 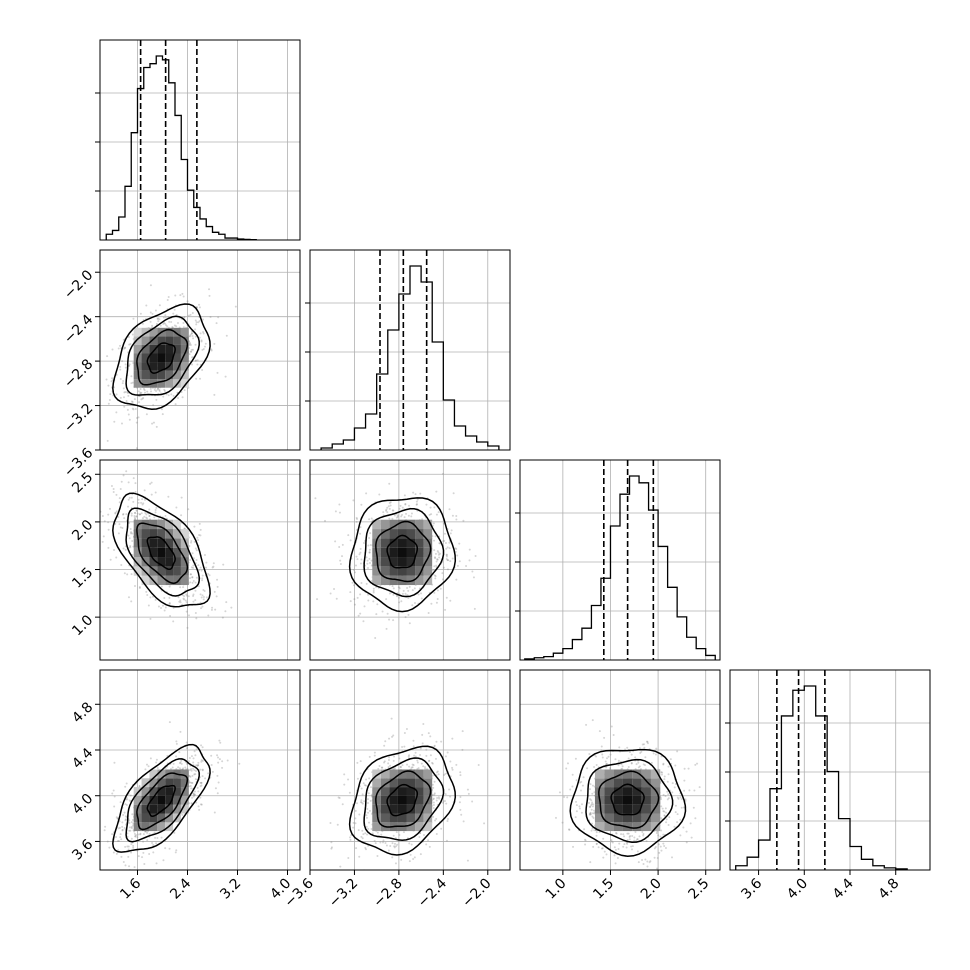 I want to click on y-tick-label: −2.8, so click(x=78, y=373).